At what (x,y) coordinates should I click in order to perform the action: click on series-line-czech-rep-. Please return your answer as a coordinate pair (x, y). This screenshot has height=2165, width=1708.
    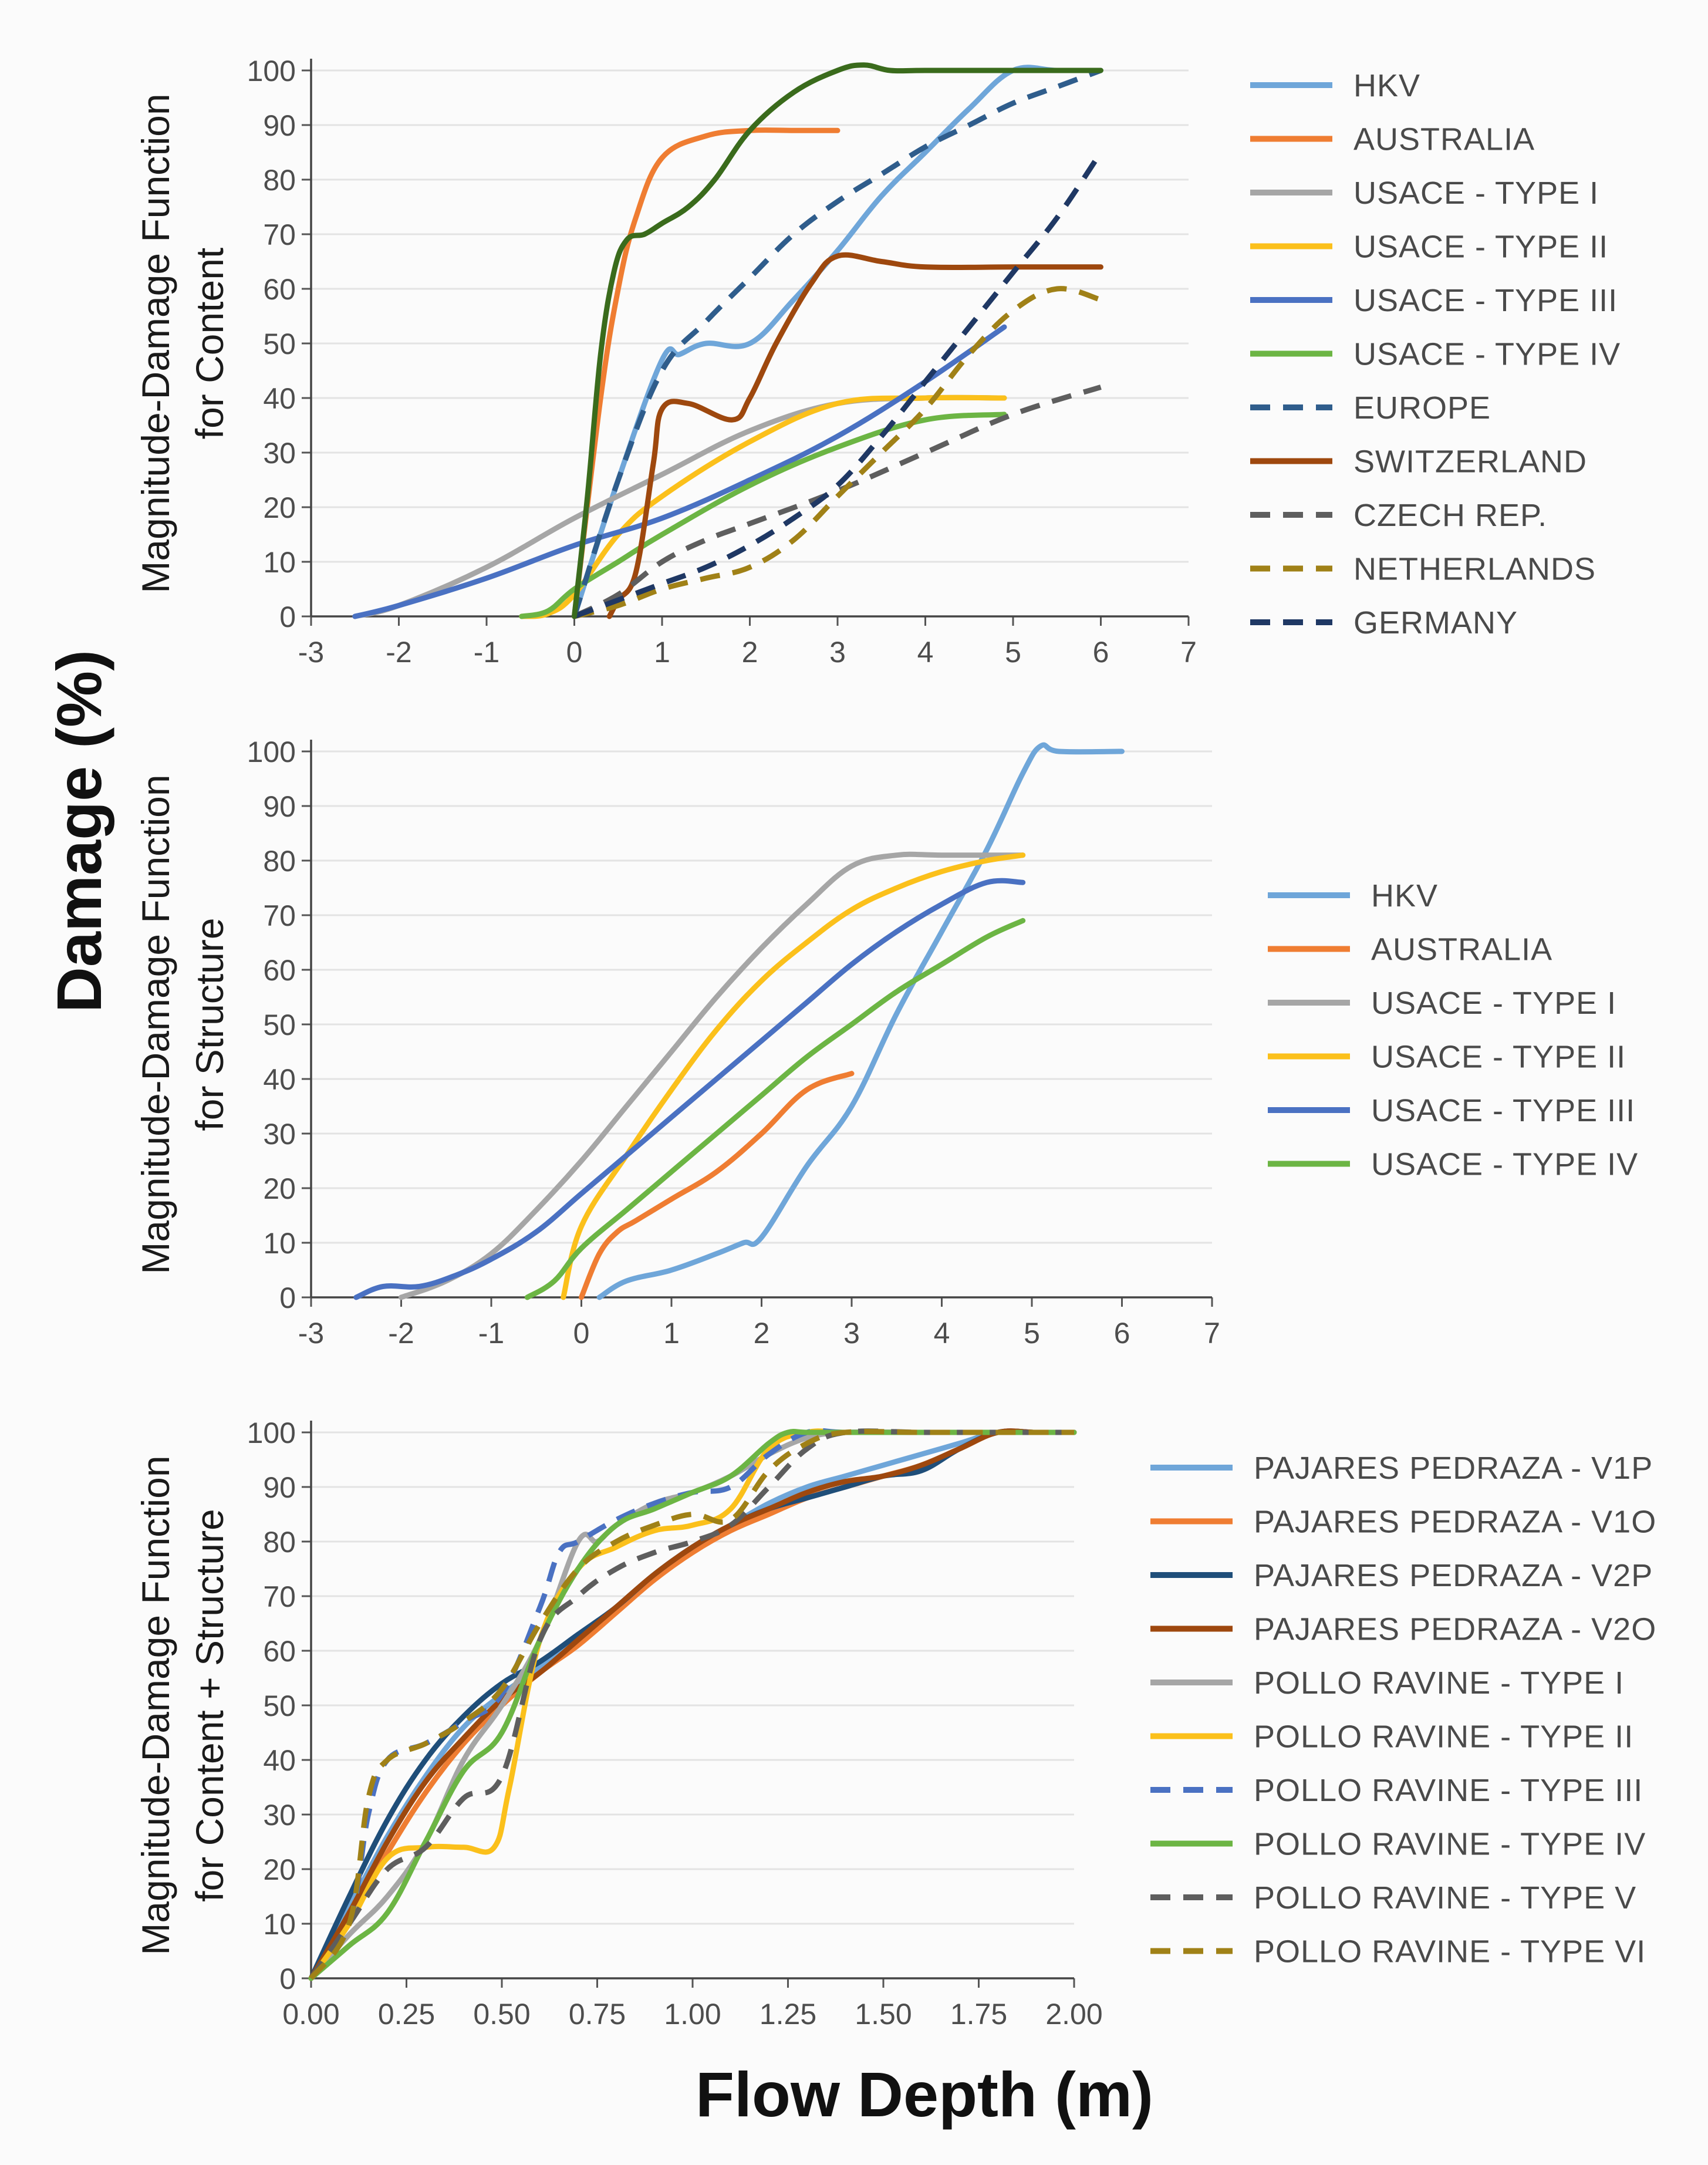
    Looking at the image, I should click on (838, 502).